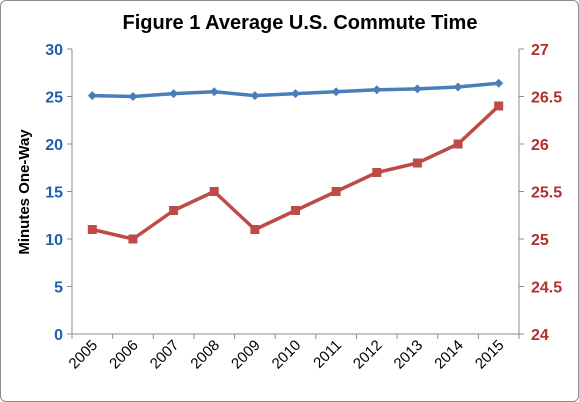 This screenshot has width=579, height=402. Describe the element at coordinates (546, 98) in the screenshot. I see `right-tick-label: 26.5` at that location.